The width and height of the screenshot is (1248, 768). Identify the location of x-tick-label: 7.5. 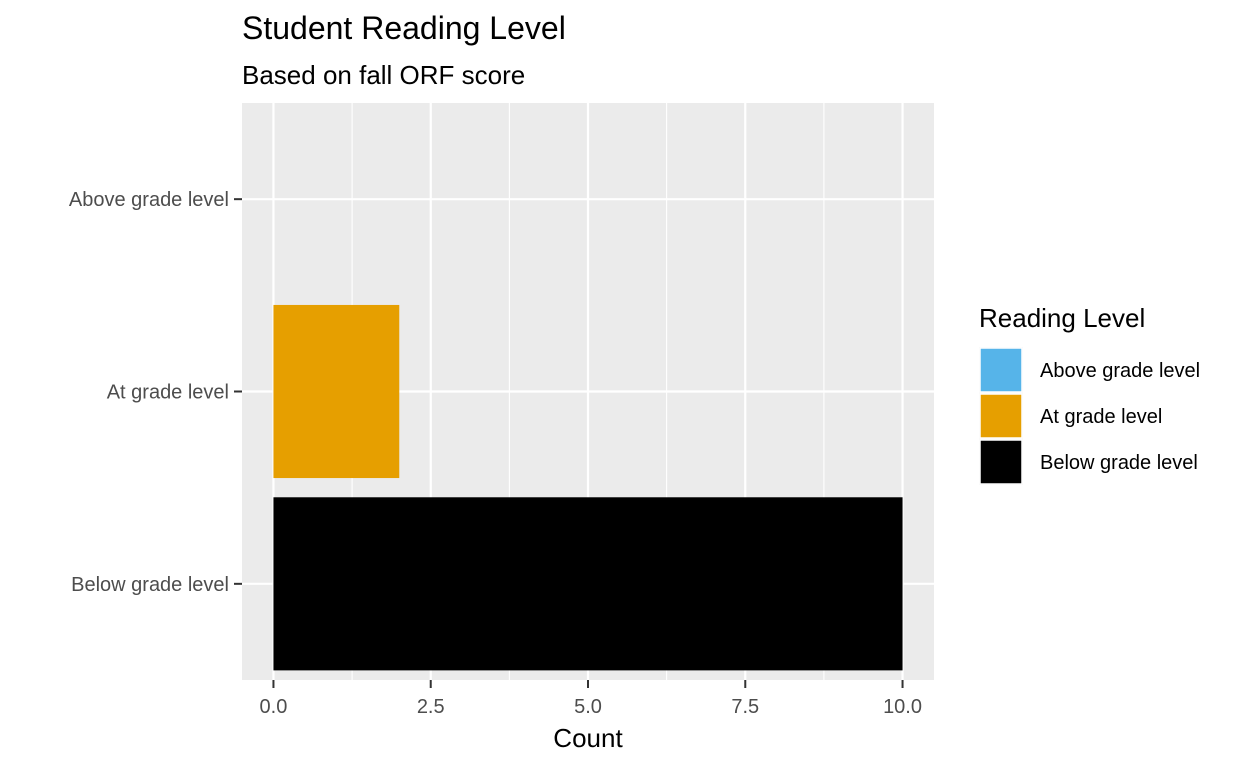
(745, 707).